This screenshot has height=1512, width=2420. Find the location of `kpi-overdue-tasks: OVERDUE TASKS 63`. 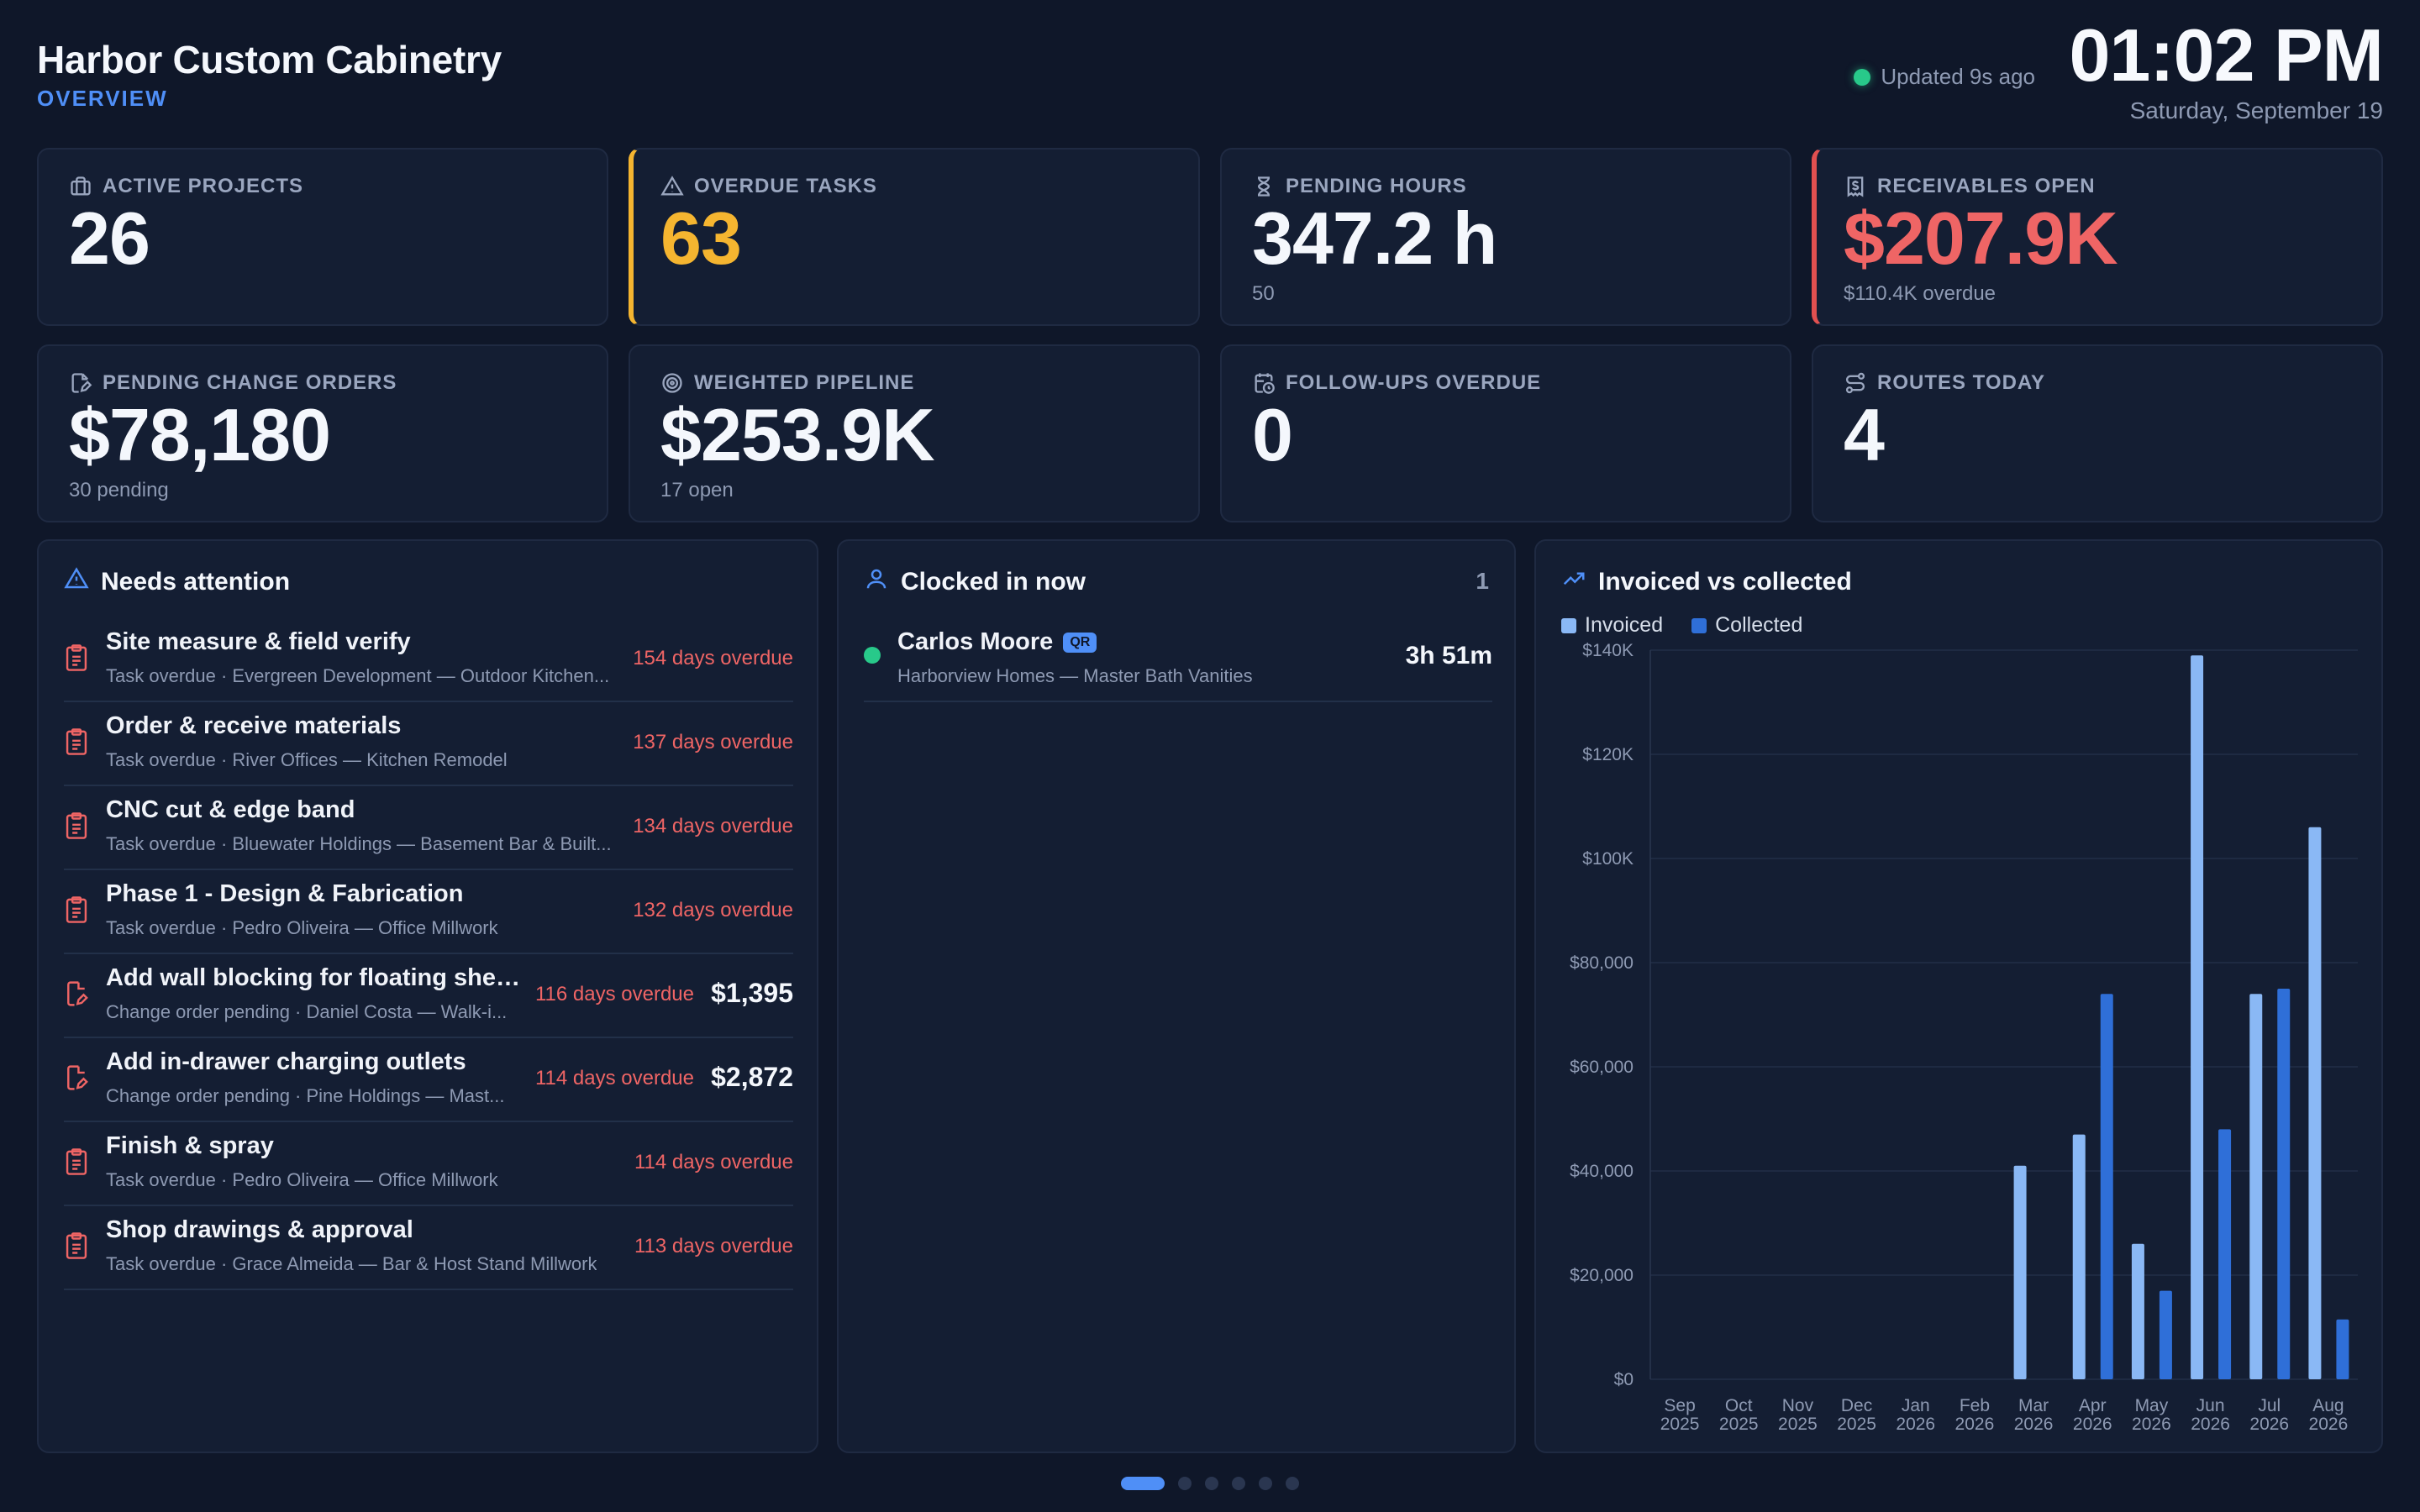

kpi-overdue-tasks: OVERDUE TASKS 63 is located at coordinates (914, 237).